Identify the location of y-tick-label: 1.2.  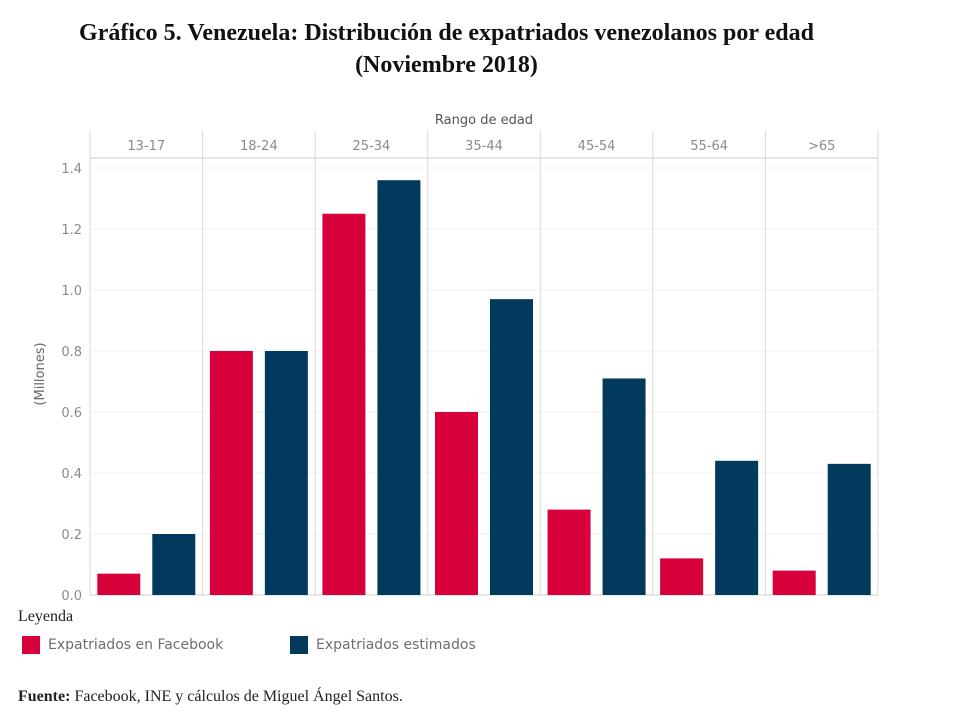
(71, 230).